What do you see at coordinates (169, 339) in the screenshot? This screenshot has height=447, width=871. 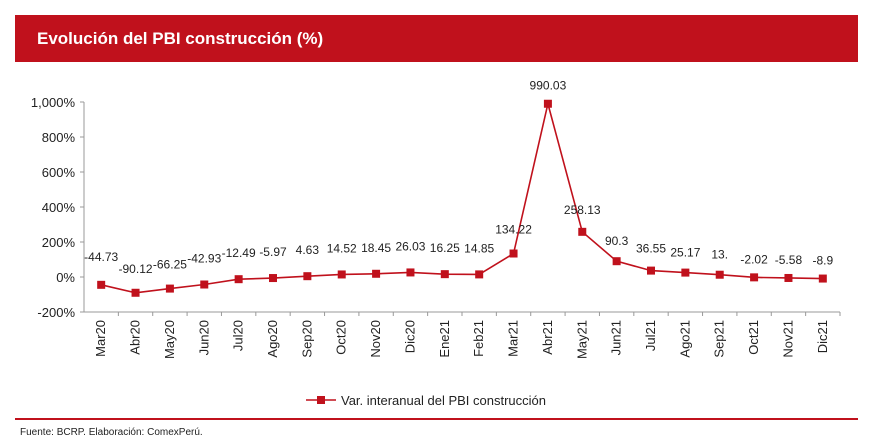 I see `x-tick-label: May20` at bounding box center [169, 339].